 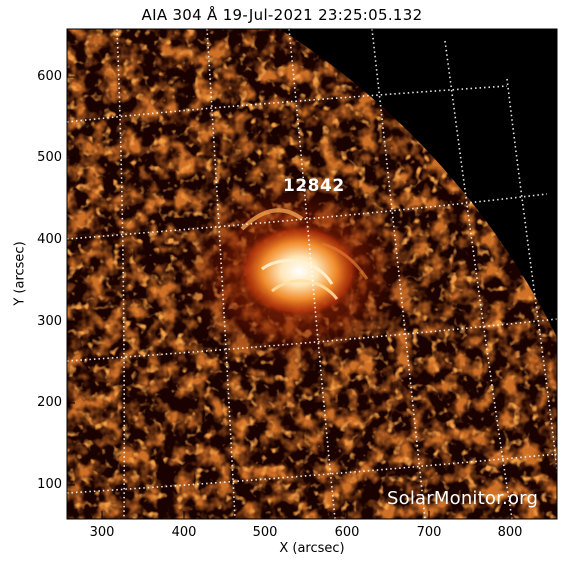 I want to click on active-region-label: 12842, so click(x=314, y=186).